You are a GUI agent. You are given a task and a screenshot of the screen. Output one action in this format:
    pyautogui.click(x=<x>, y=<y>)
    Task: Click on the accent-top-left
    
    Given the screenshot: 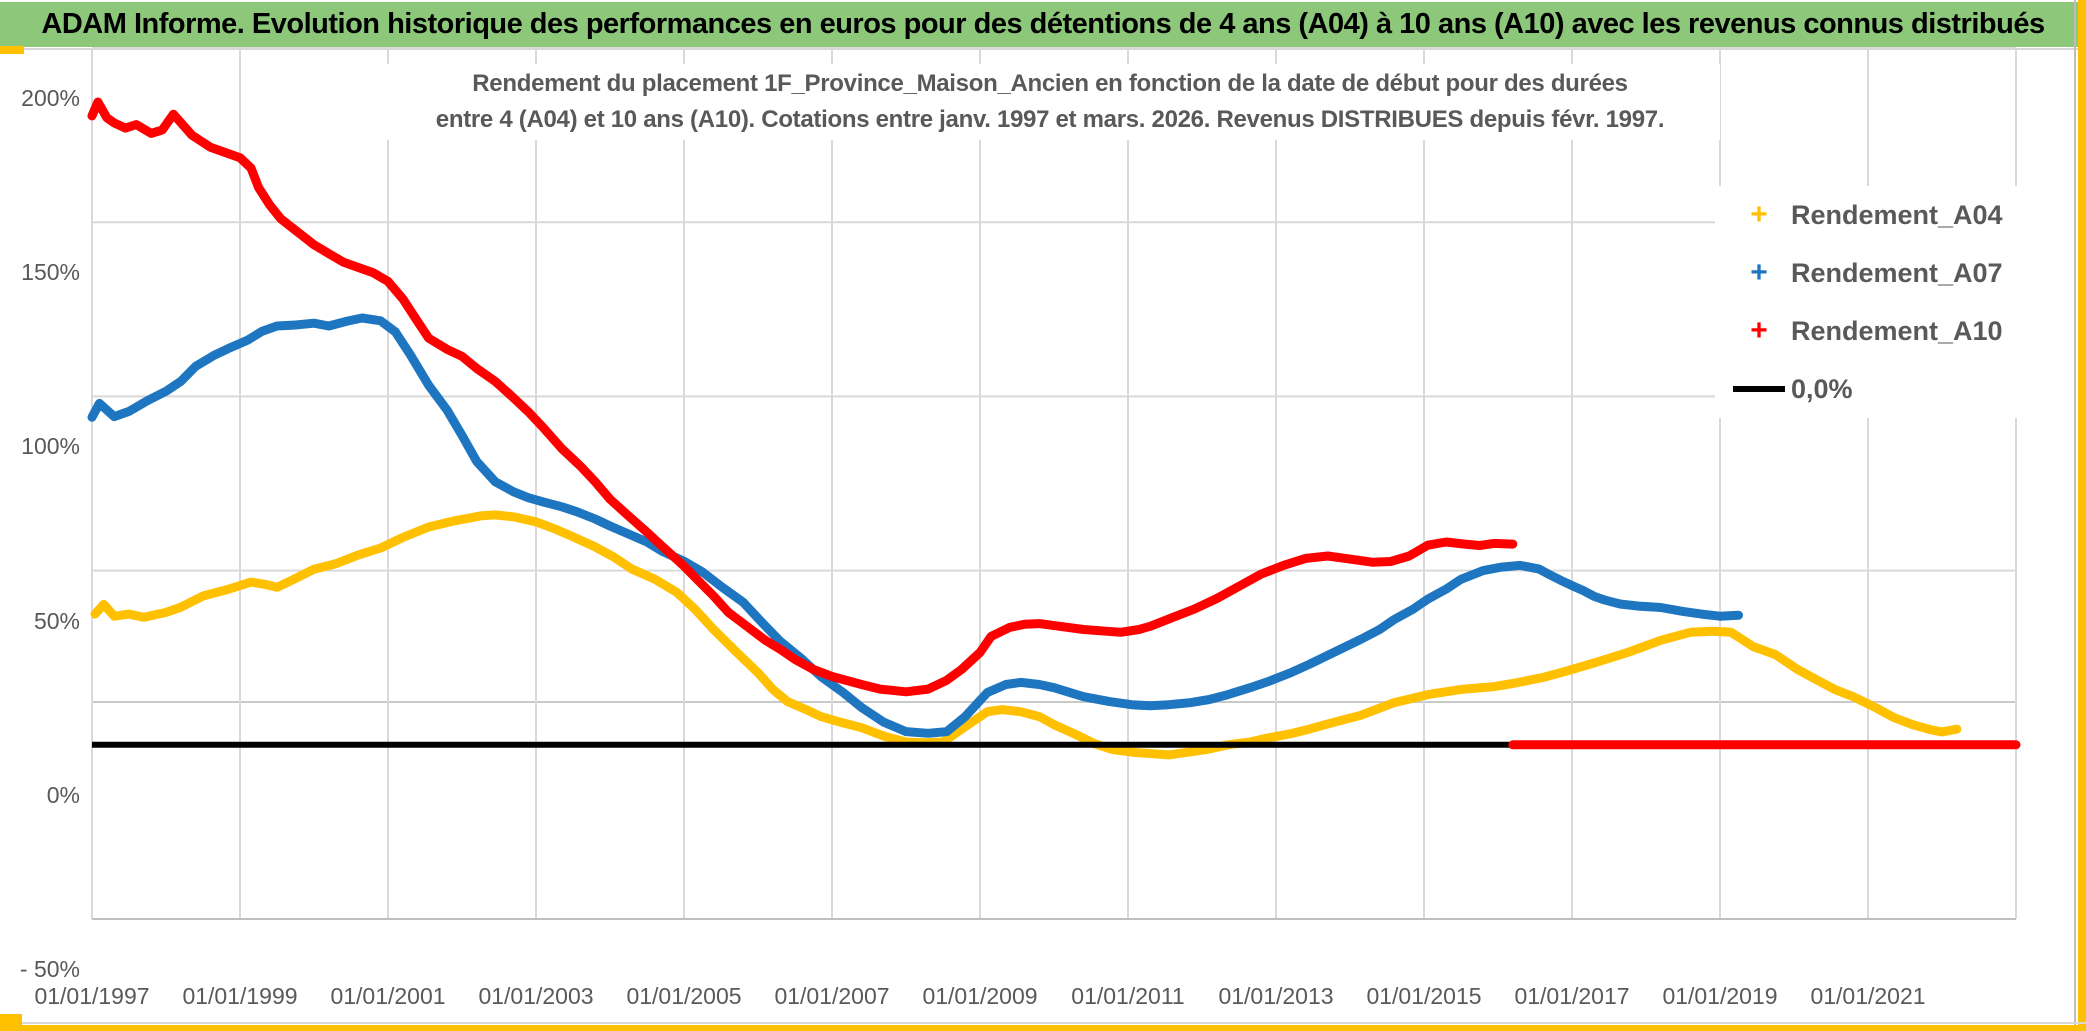 What is the action you would take?
    pyautogui.click(x=12, y=50)
    